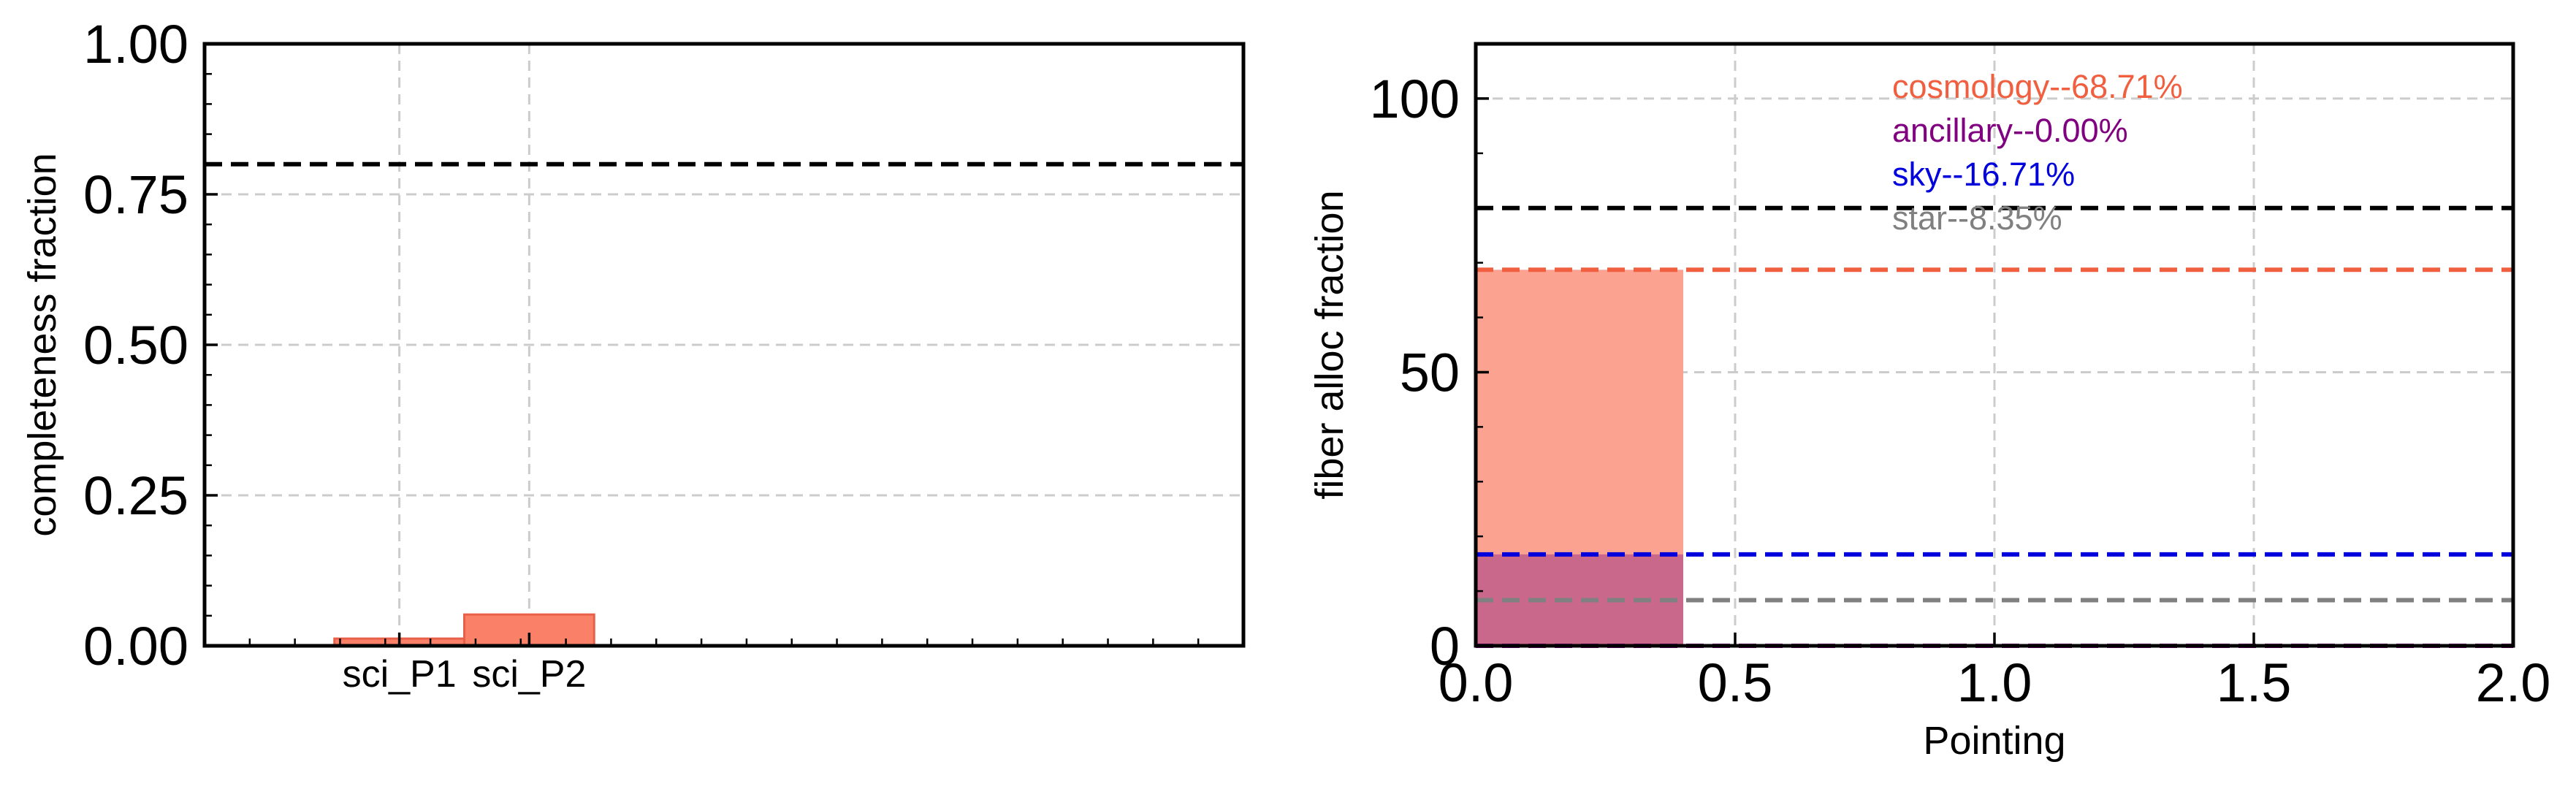  I want to click on category-label: sci_P2, so click(529, 674).